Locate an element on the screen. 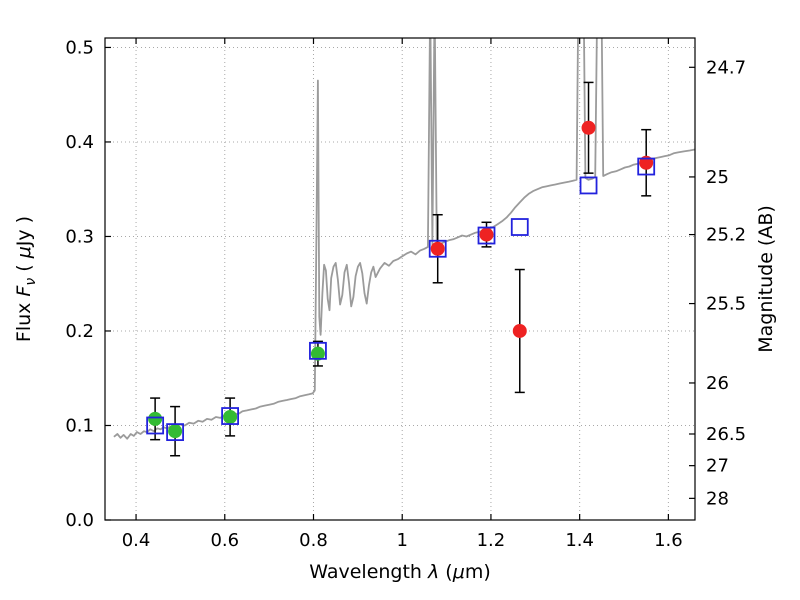  x-tick-label: 0.8 is located at coordinates (313, 540).